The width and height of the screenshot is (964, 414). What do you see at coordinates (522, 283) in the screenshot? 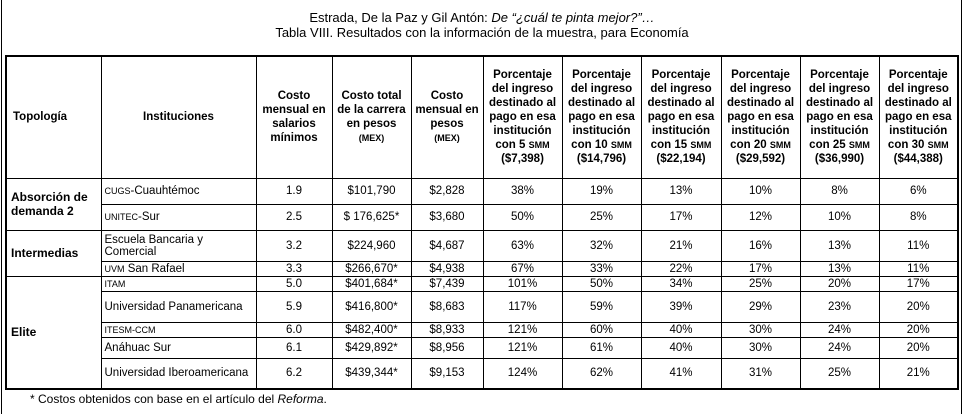
I see `cell-pct: 101%` at bounding box center [522, 283].